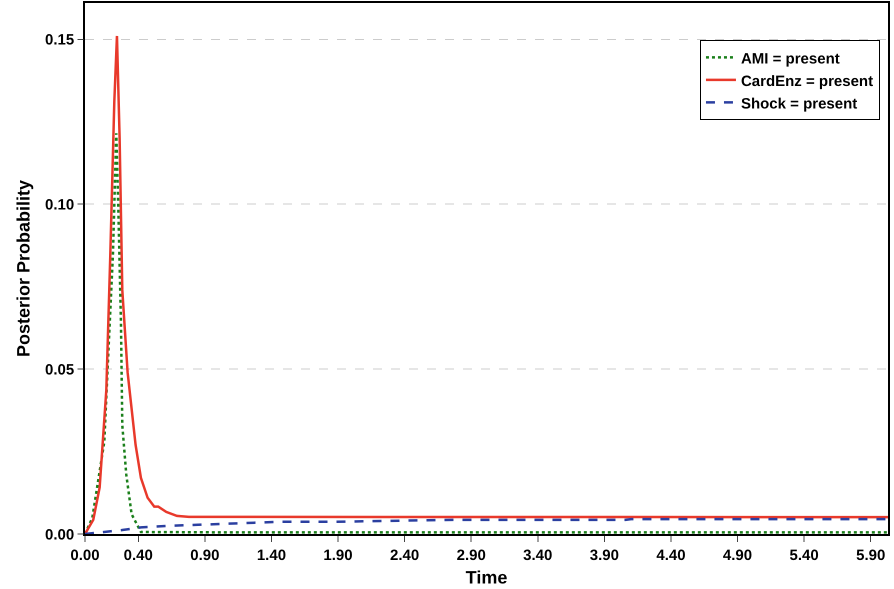 This screenshot has height=589, width=894. I want to click on legend-label: AMI = present, so click(790, 59).